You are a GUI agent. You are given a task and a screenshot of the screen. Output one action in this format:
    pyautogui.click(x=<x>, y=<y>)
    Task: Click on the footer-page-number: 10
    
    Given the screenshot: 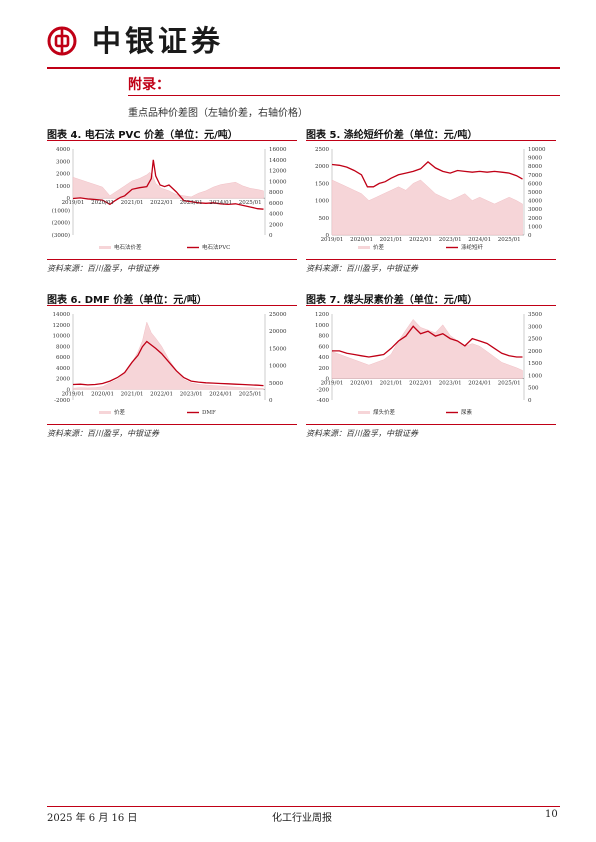 What is the action you would take?
    pyautogui.click(x=551, y=814)
    